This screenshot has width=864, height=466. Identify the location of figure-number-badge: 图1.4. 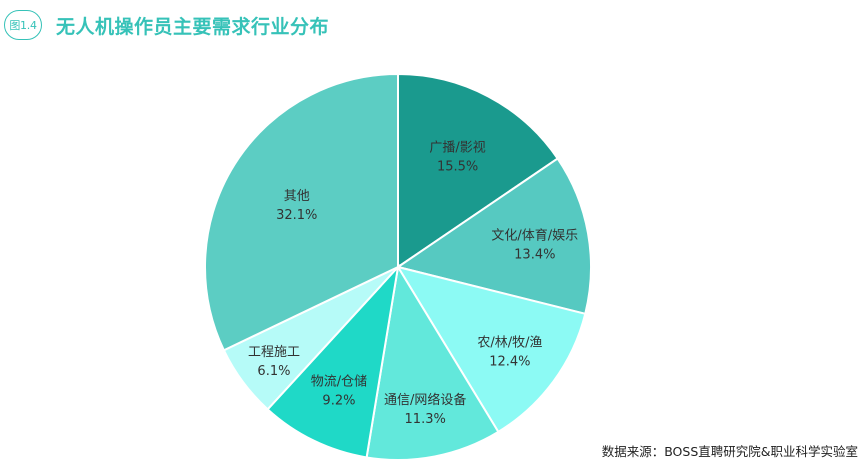
(23, 25).